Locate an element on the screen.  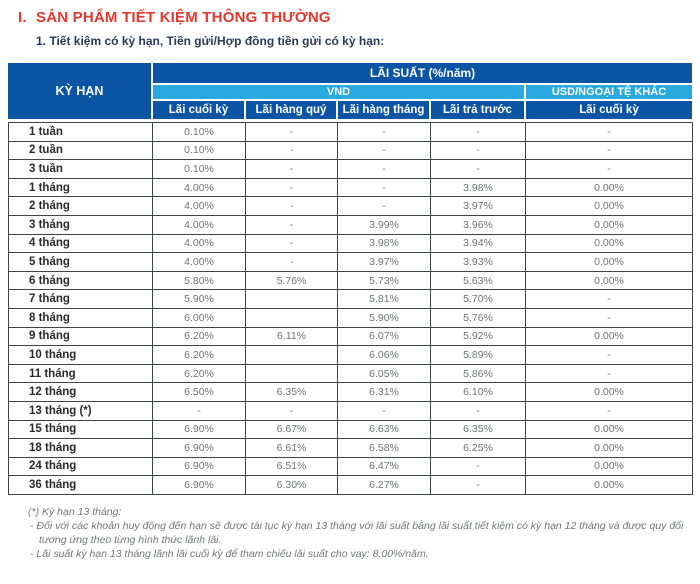
table-row: 4 tháng 4.00% -3.98% 3.94% 0.00% is located at coordinates (350, 243).